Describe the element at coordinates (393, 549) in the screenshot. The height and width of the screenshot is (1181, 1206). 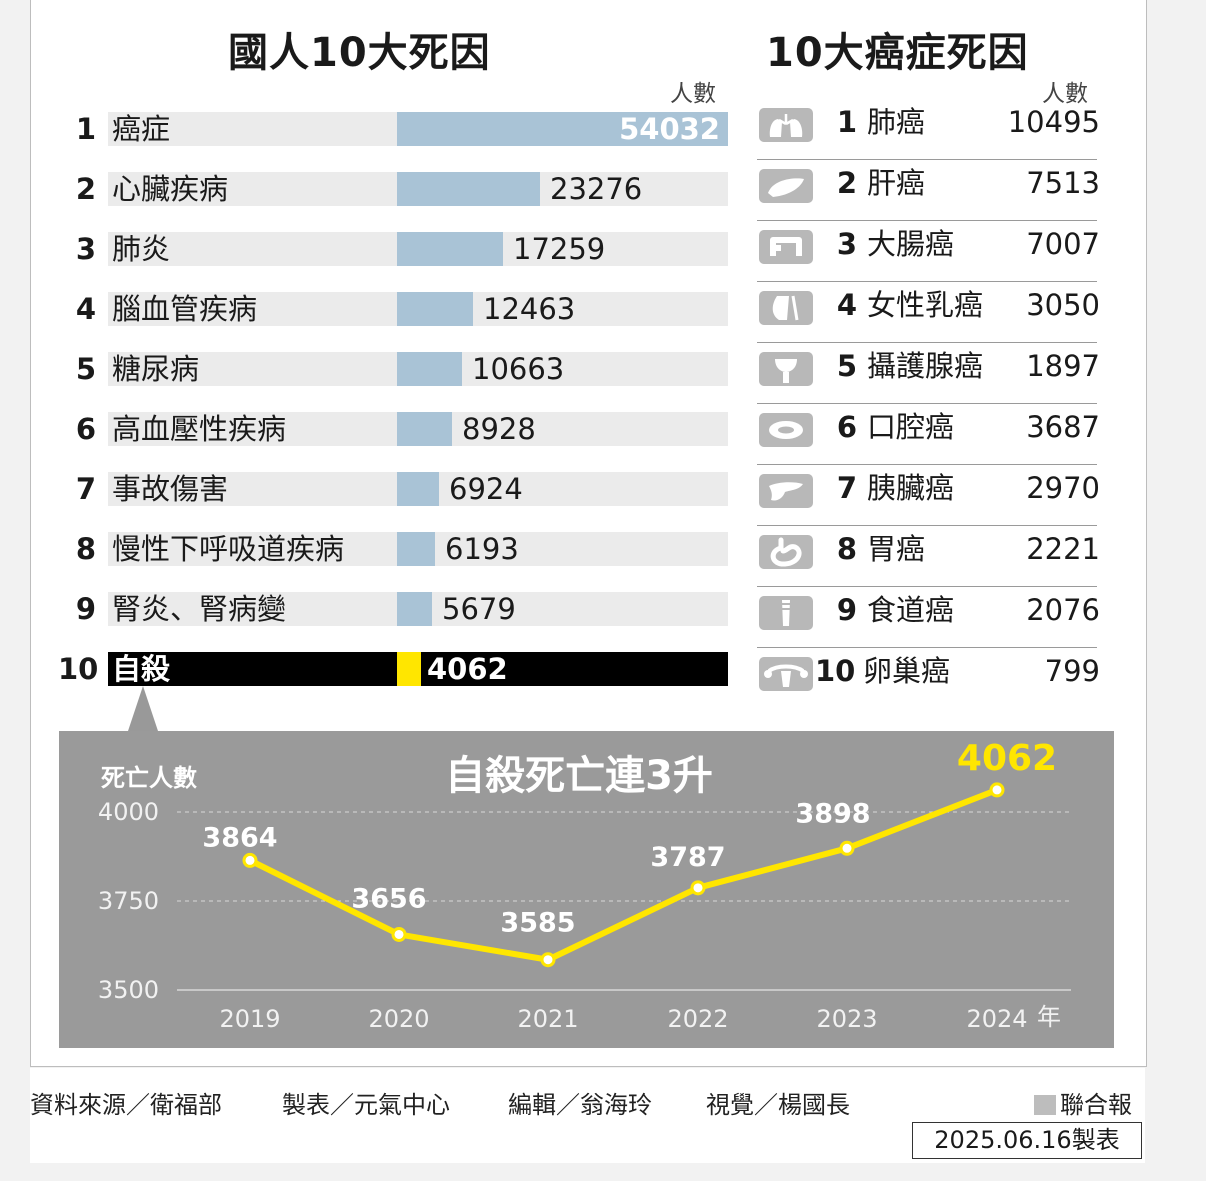
I see `death-cause-row: 8 慢性下呼吸道疾病 6193` at that location.